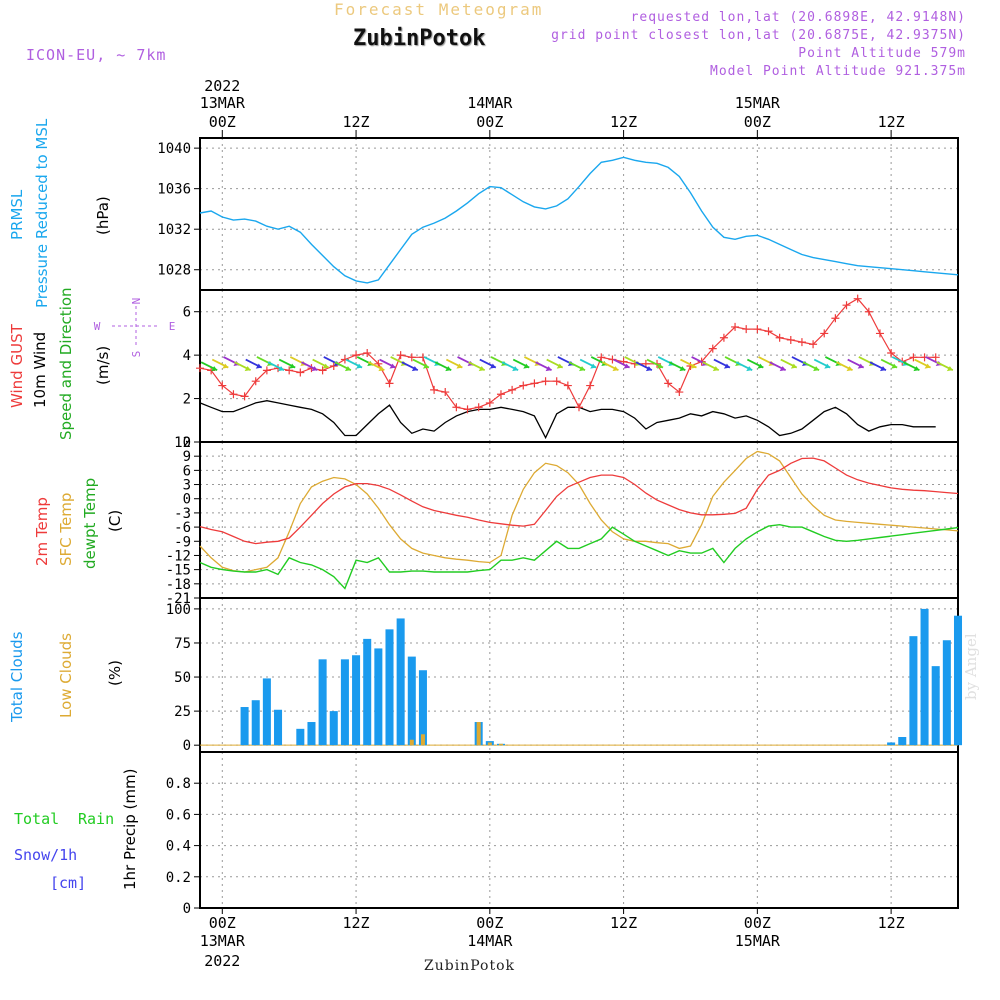 The height and width of the screenshot is (1000, 1000). Describe the element at coordinates (439, 9) in the screenshot. I see `meteogram-title: Forecast Meteogram` at that location.